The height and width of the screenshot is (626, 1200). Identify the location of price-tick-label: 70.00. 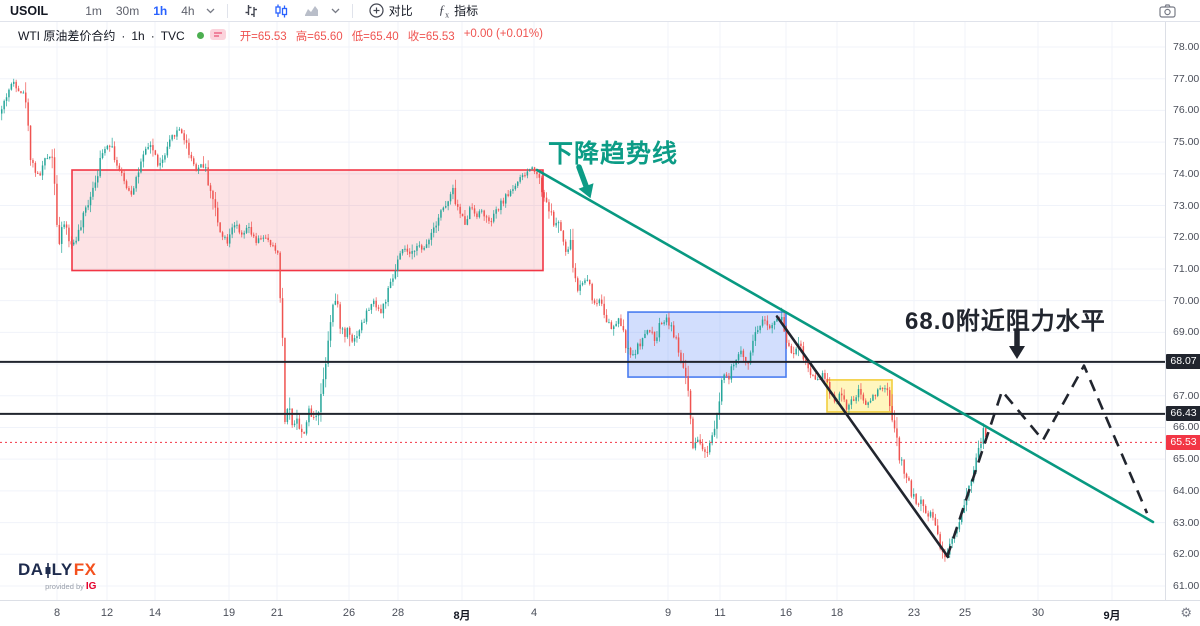
(1186, 300).